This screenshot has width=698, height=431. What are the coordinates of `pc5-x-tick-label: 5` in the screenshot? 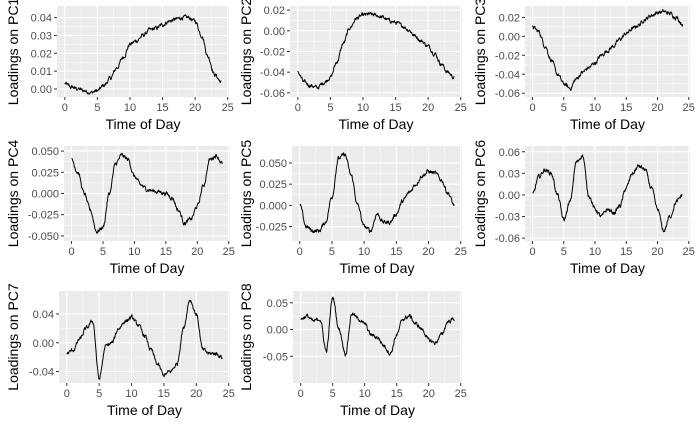 It's located at (332, 252).